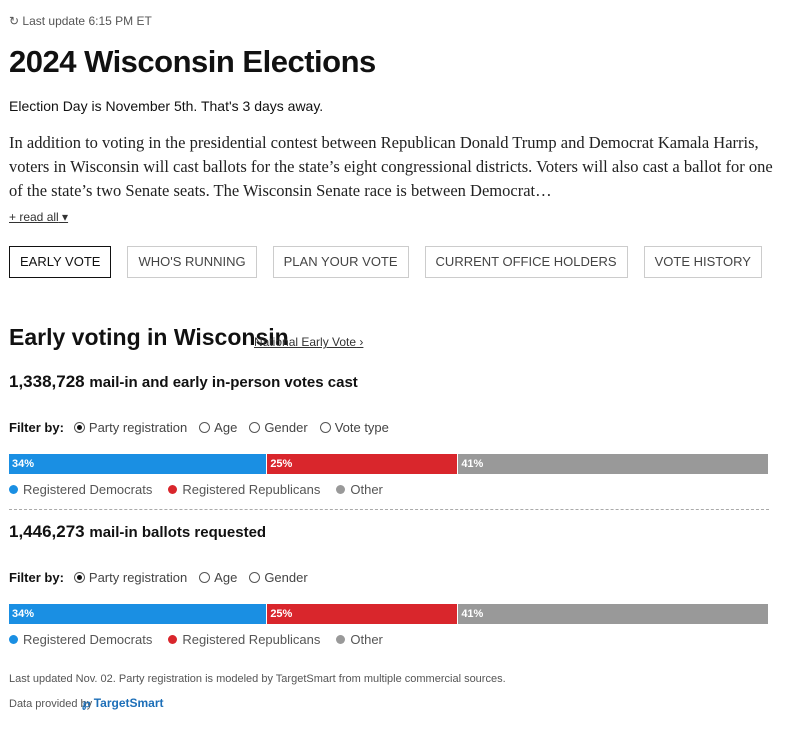 Image resolution: width=800 pixels, height=736 pixels. Describe the element at coordinates (389, 509) in the screenshot. I see `divider` at that location.